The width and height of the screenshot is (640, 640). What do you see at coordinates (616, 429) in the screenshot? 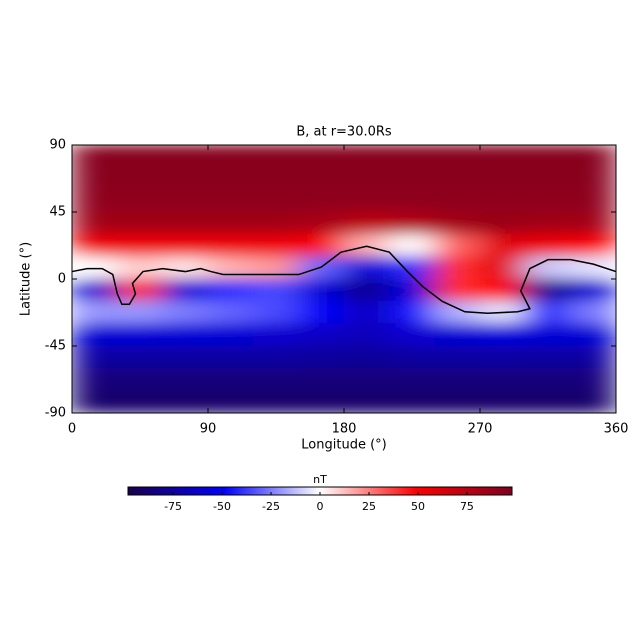
I see `x-tick-label: 360` at bounding box center [616, 429].